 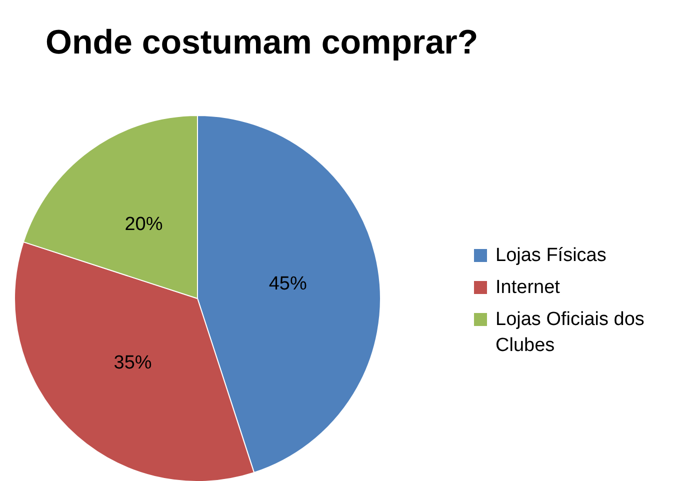 I want to click on legend-label: Lojas Físicas, so click(x=551, y=255).